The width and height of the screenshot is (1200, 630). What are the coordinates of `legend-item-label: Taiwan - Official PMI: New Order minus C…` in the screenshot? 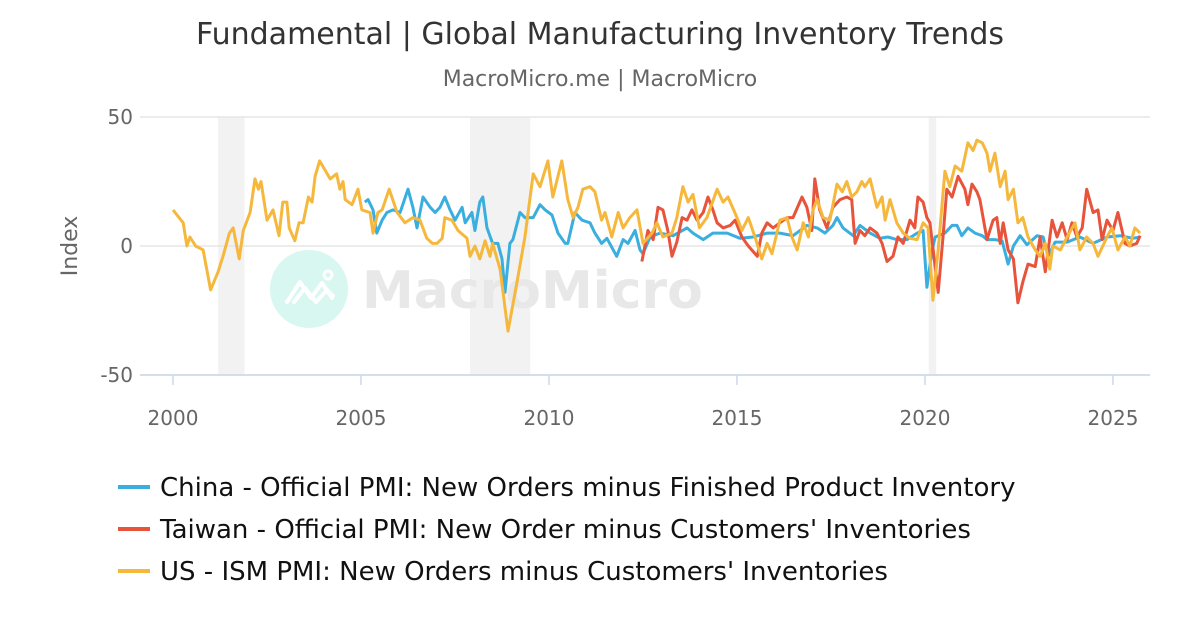 It's located at (565, 530).